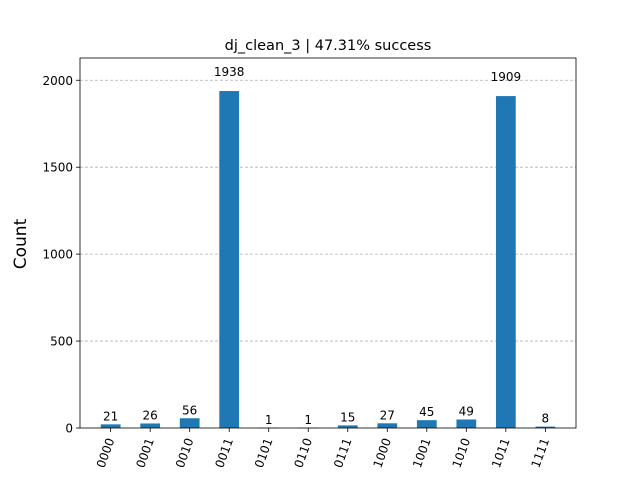 This screenshot has width=640, height=480. What do you see at coordinates (57, 255) in the screenshot?
I see `y-tick-label: 1000` at bounding box center [57, 255].